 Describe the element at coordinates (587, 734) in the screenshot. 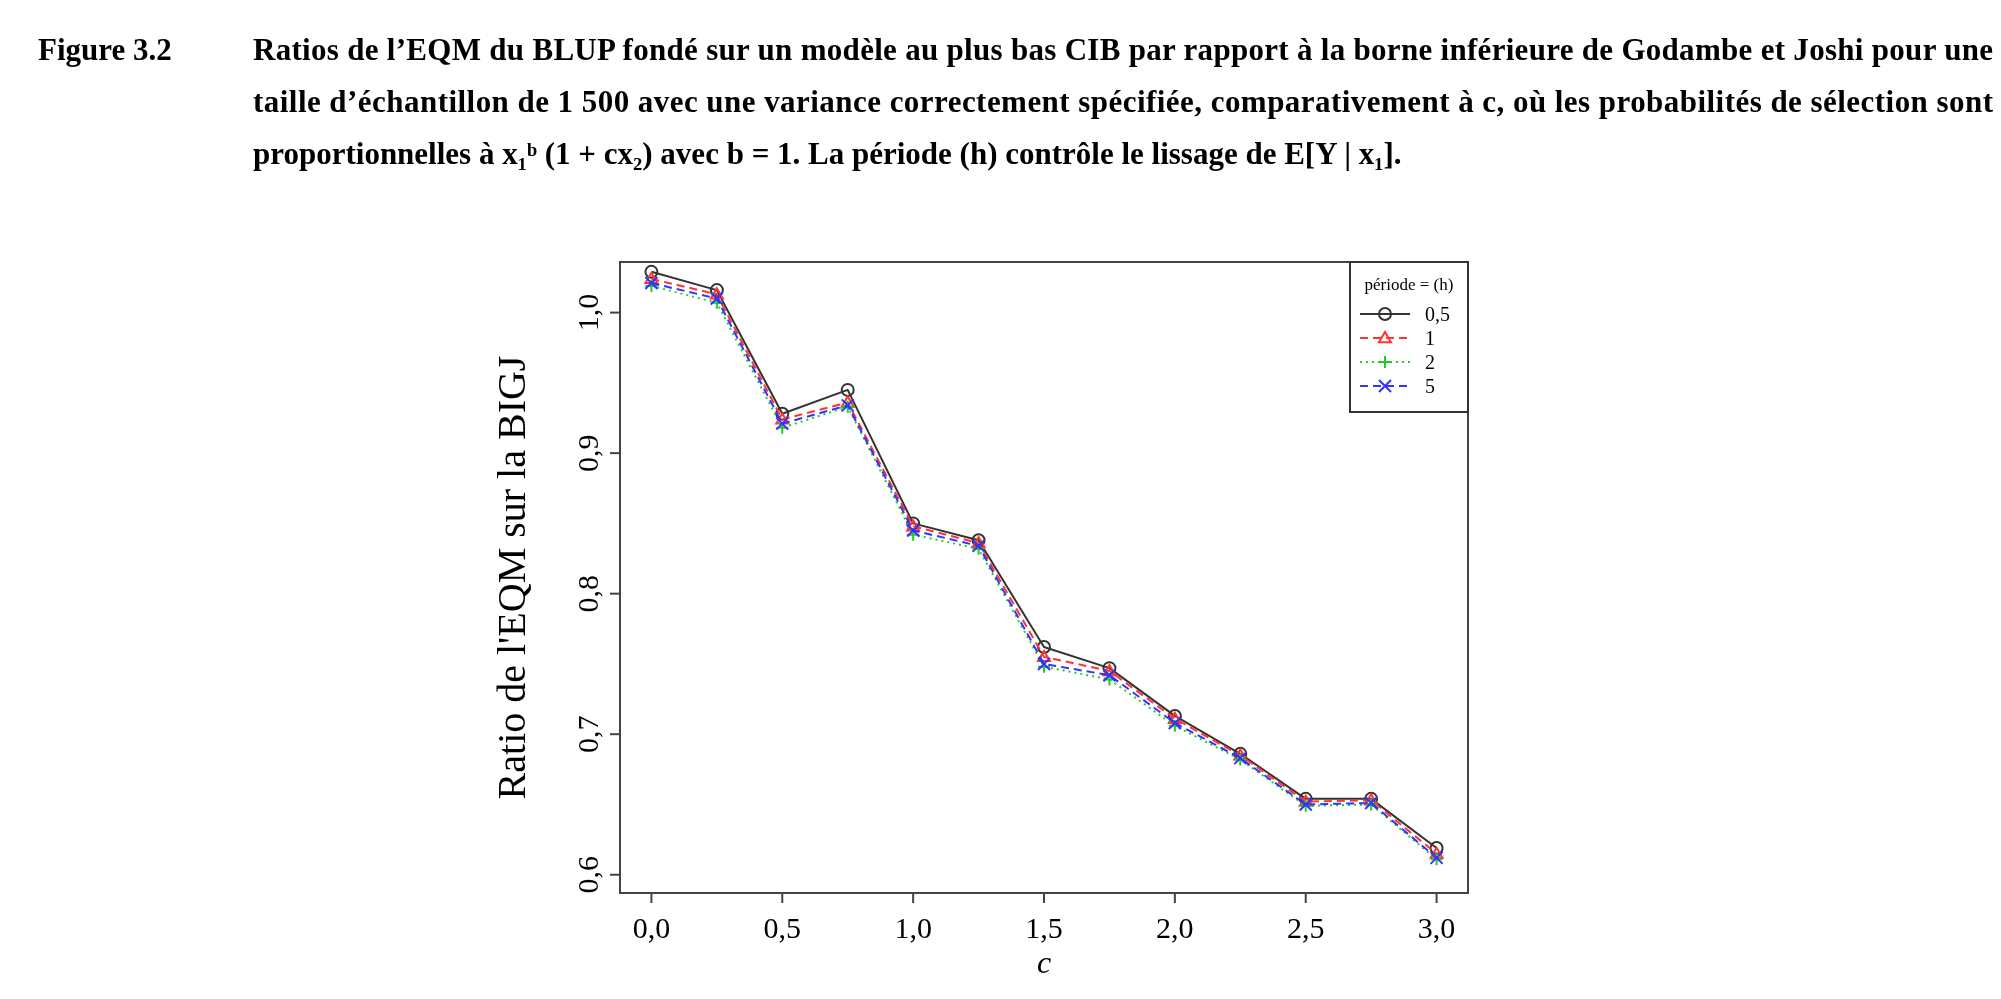

I see `y-tick-label: 0,7` at that location.